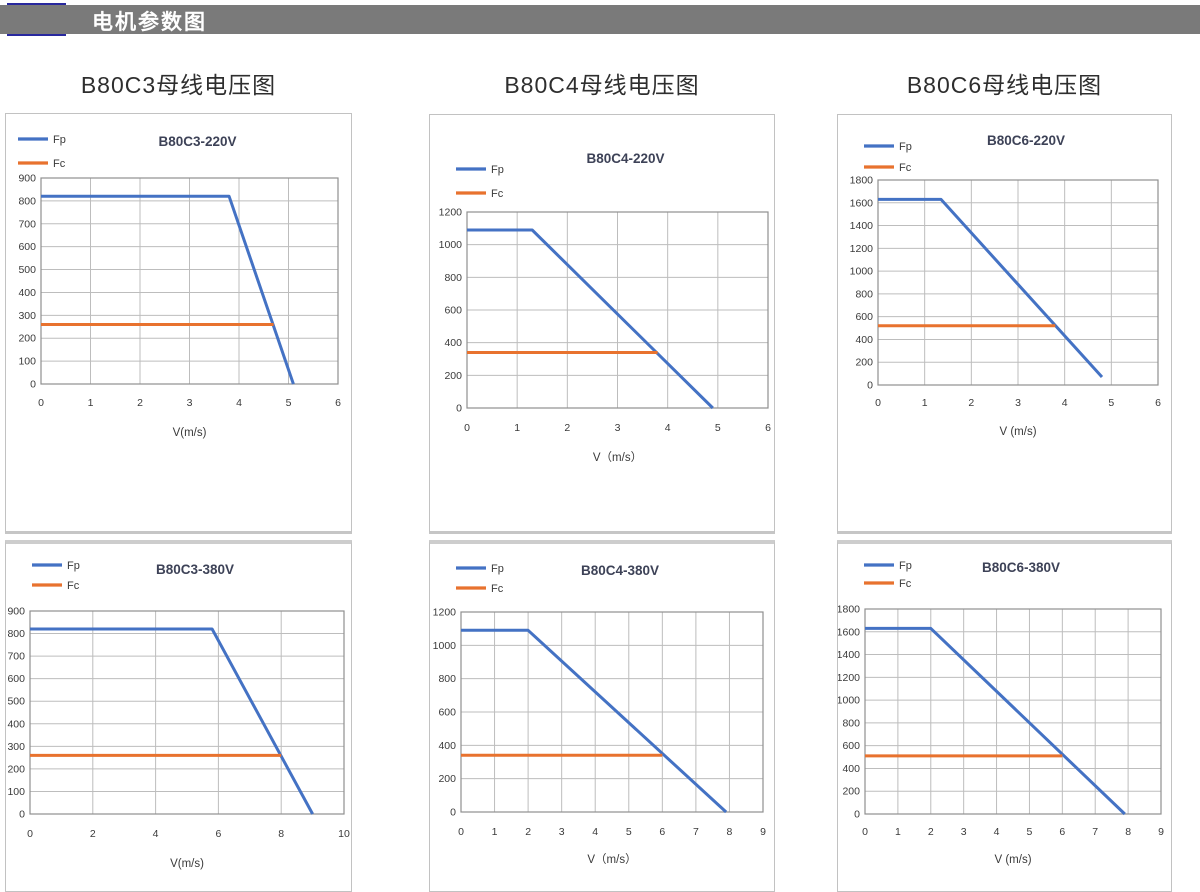 This screenshot has width=1200, height=892. I want to click on chart-title: B80C3-220V, so click(197, 141).